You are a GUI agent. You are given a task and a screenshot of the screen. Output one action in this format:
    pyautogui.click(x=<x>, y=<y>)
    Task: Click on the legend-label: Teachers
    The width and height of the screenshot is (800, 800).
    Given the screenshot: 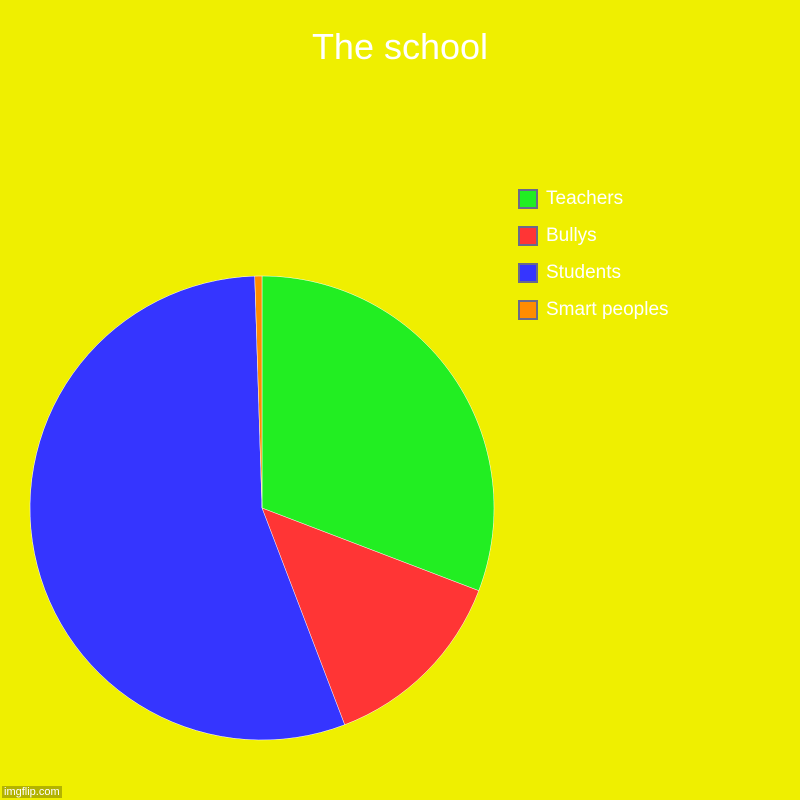 What is the action you would take?
    pyautogui.click(x=585, y=198)
    